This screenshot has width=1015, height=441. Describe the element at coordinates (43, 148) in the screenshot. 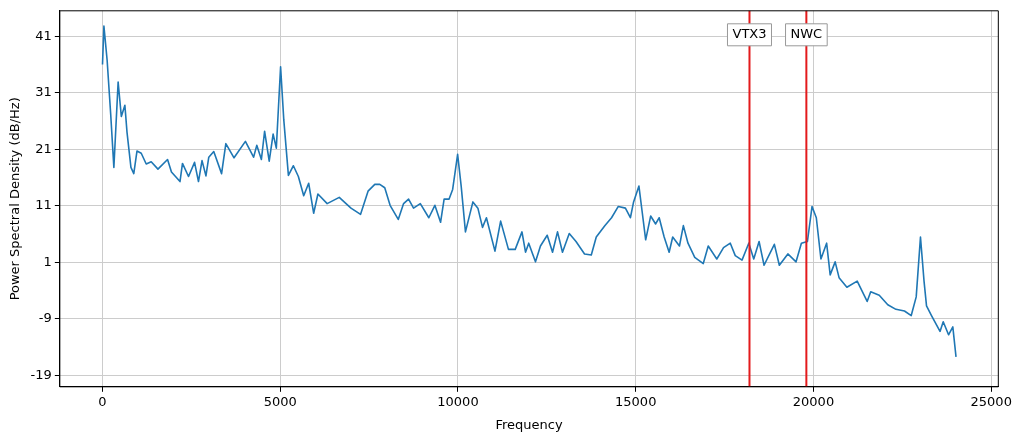

I see `y-tick-label: 21` at that location.